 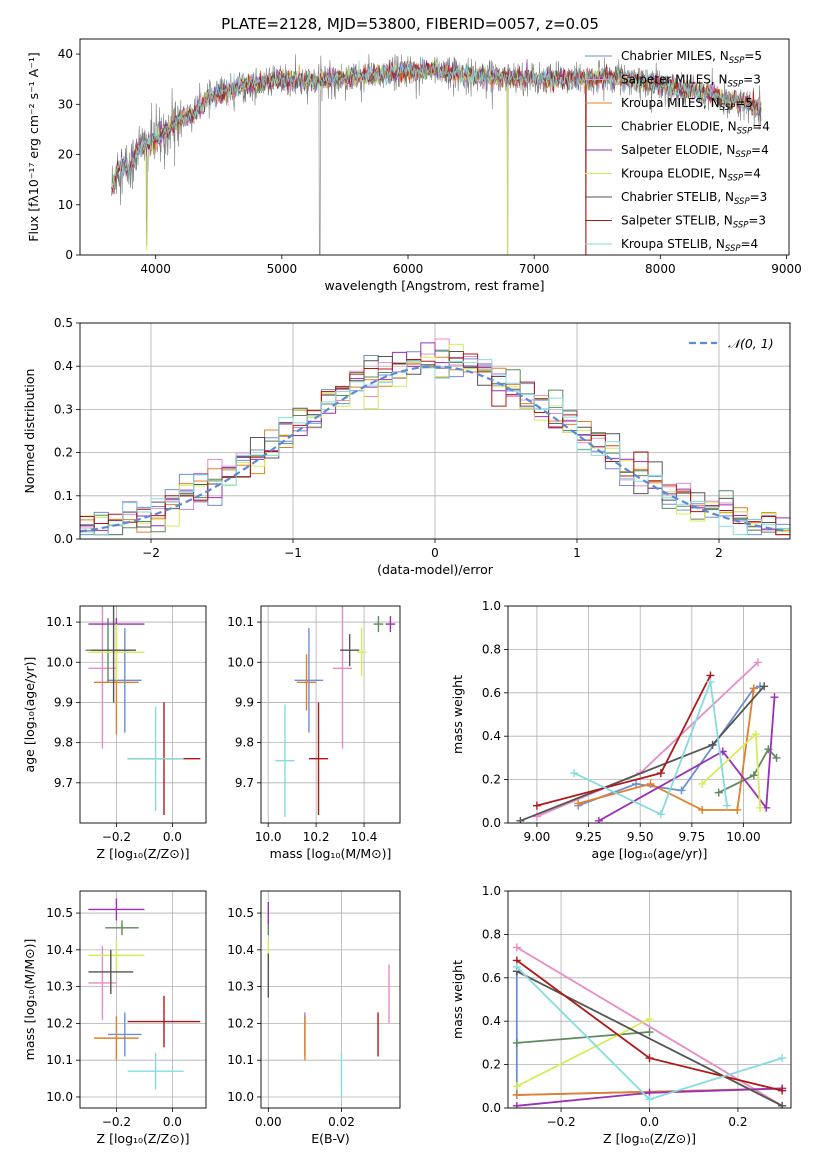 I want to click on normal-curve-line, so click(x=434, y=449).